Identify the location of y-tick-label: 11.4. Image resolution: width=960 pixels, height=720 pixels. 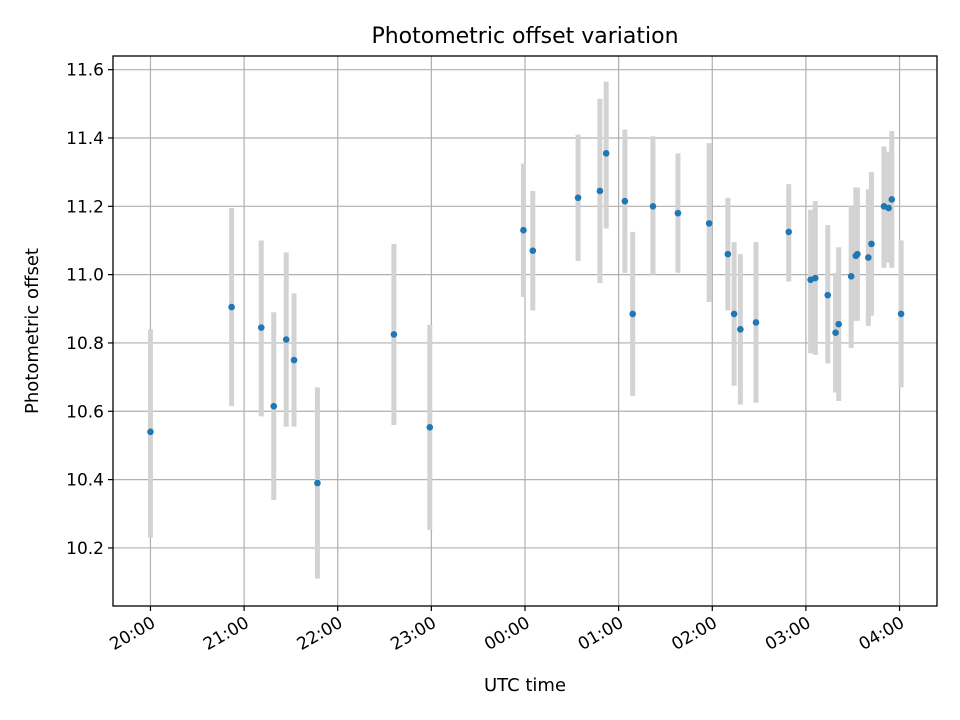
(85, 139).